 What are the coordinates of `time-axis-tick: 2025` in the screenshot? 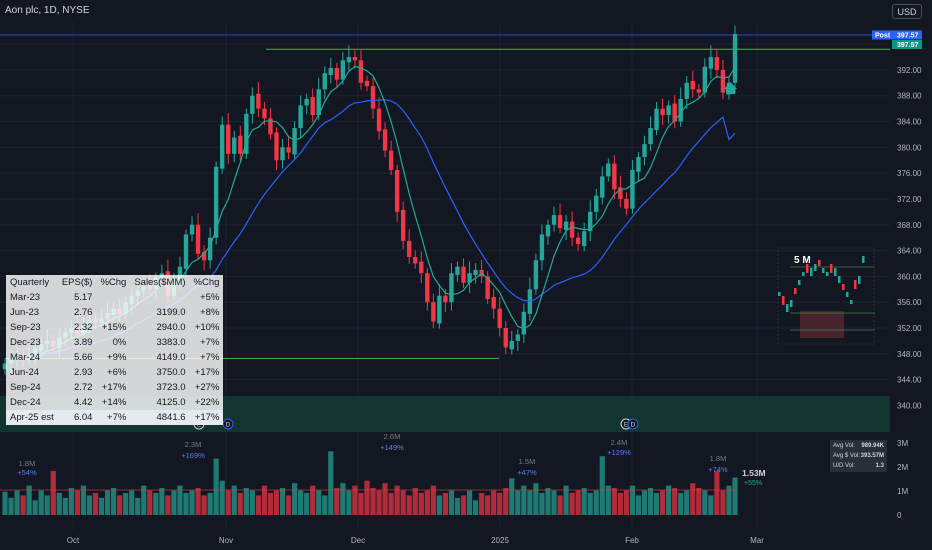 It's located at (500, 540).